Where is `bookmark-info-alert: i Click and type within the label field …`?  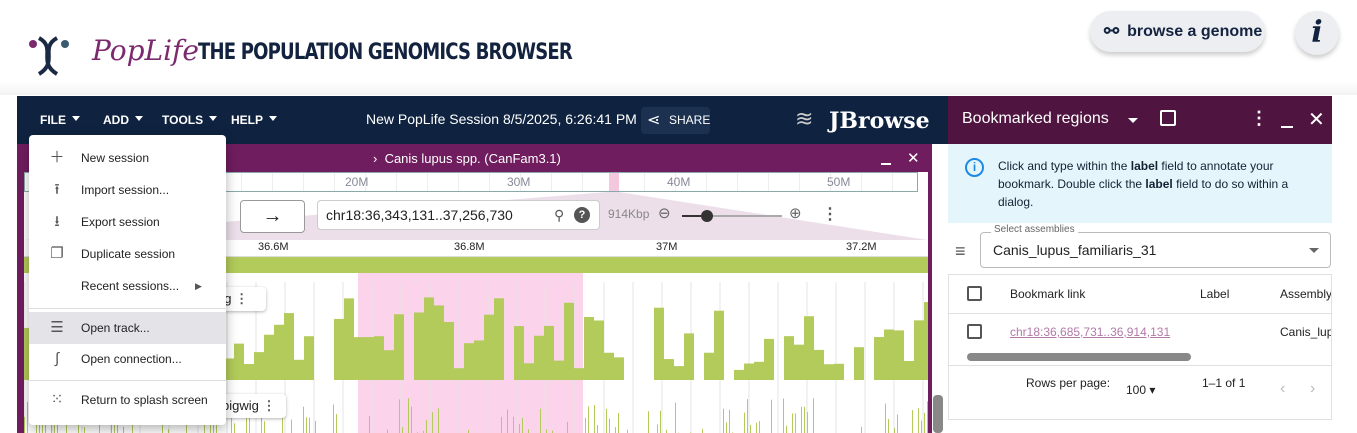
bookmark-info-alert: i Click and type within the label field … is located at coordinates (1140, 183).